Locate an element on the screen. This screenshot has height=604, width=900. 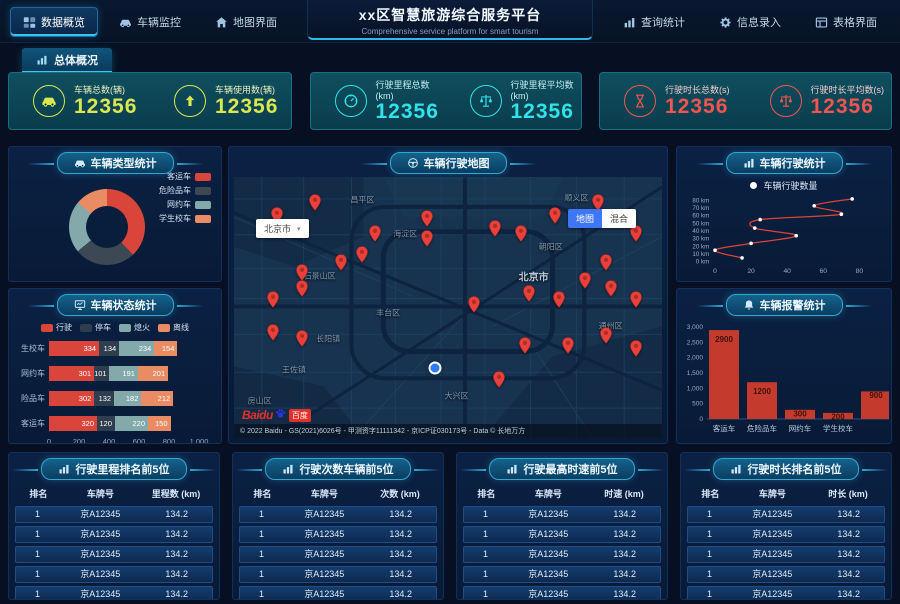
nav-tab: 查询统计 is located at coordinates (654, 22).